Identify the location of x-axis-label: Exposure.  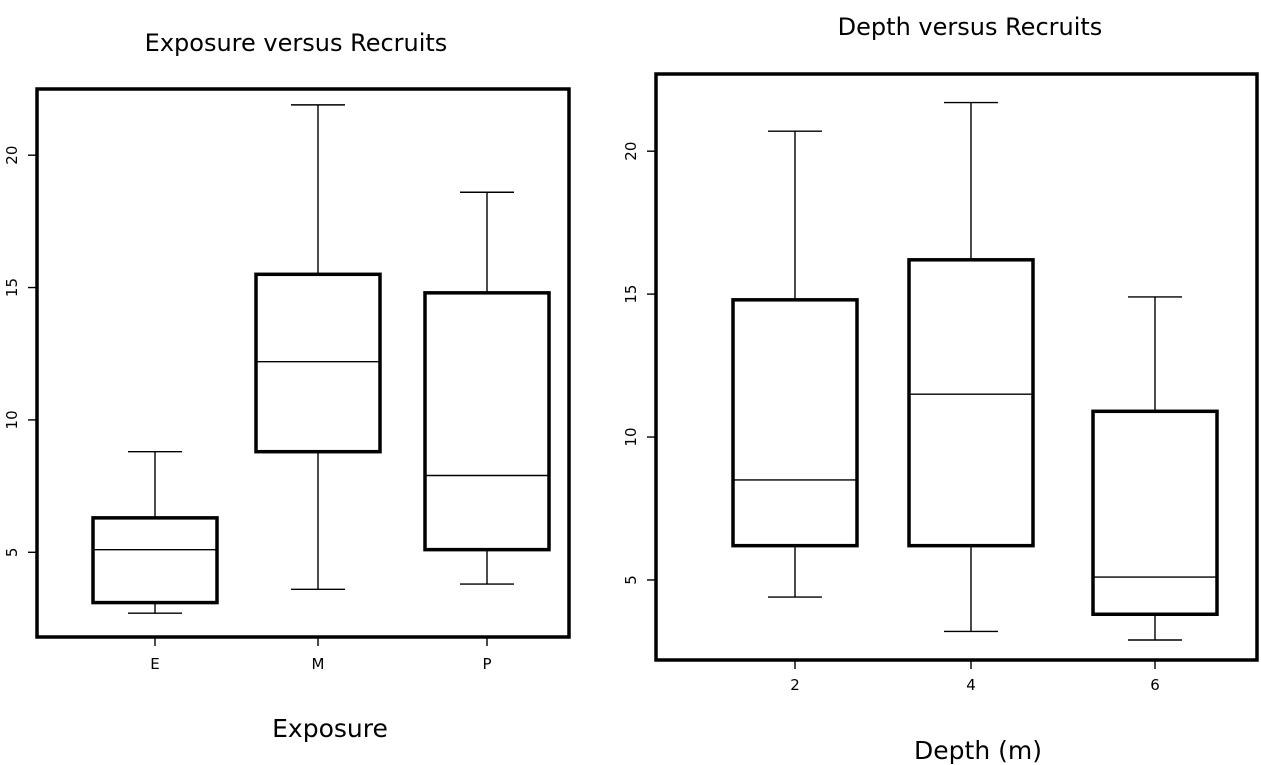
(330, 728).